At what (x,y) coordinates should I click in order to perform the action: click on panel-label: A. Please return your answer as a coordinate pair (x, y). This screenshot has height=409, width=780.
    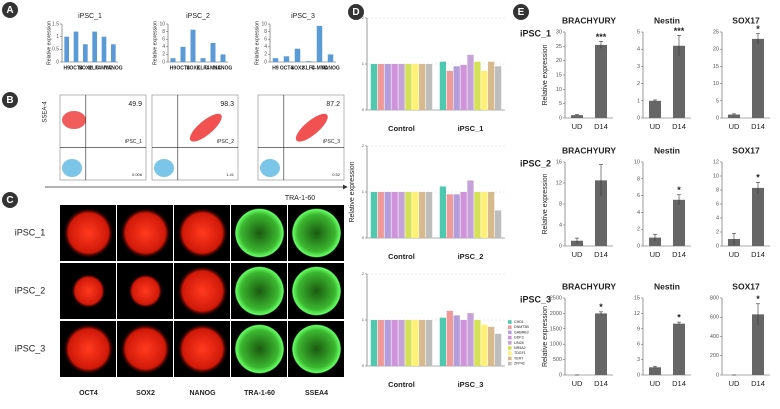
    Looking at the image, I should click on (9, 10).